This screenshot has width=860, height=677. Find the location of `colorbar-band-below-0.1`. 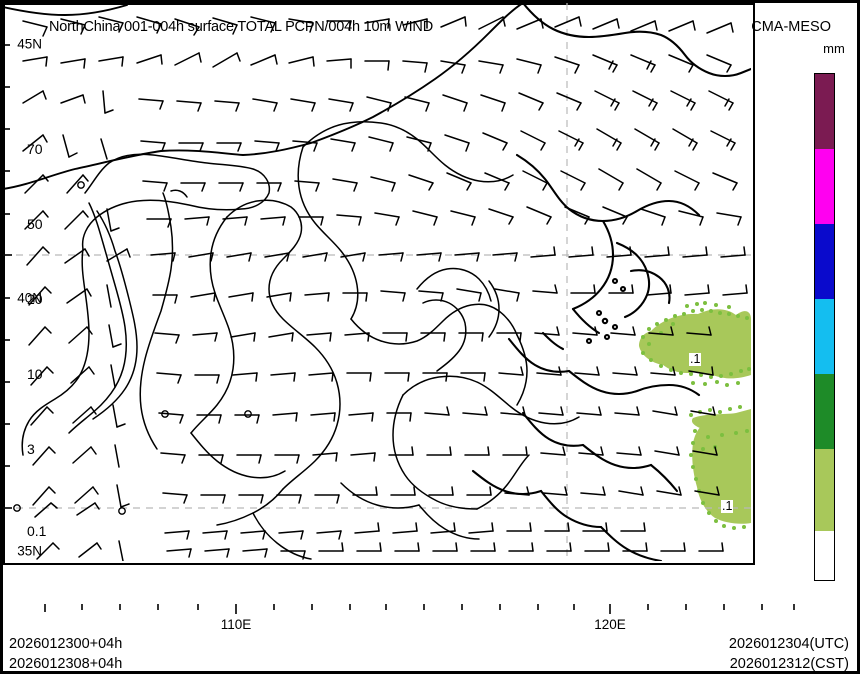

colorbar-band-below-0.1 is located at coordinates (824, 555).